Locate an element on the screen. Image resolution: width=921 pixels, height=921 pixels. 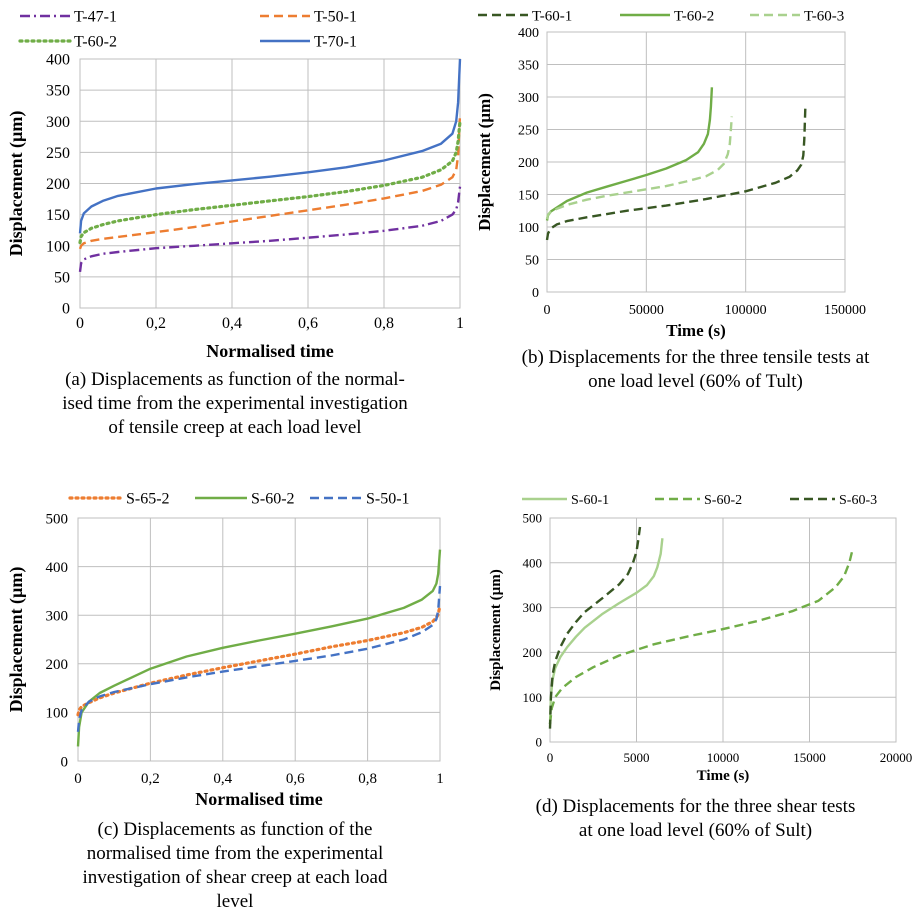
x-tick-label: 50000 is located at coordinates (646, 310).